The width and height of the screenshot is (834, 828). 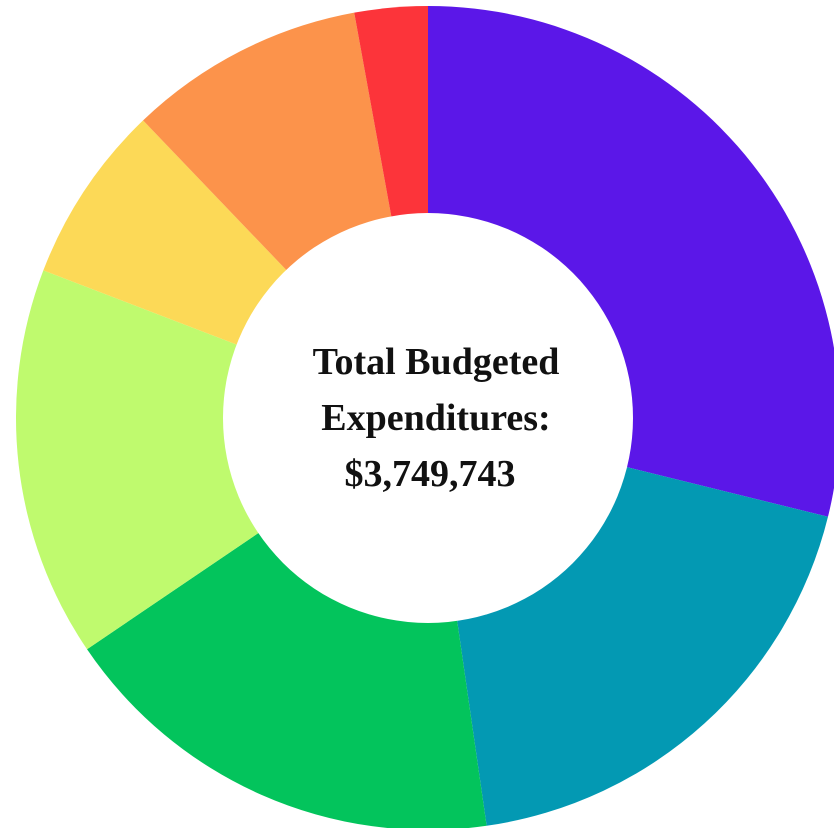 What do you see at coordinates (436, 362) in the screenshot?
I see `center-label-line-1: Total Budgeted` at bounding box center [436, 362].